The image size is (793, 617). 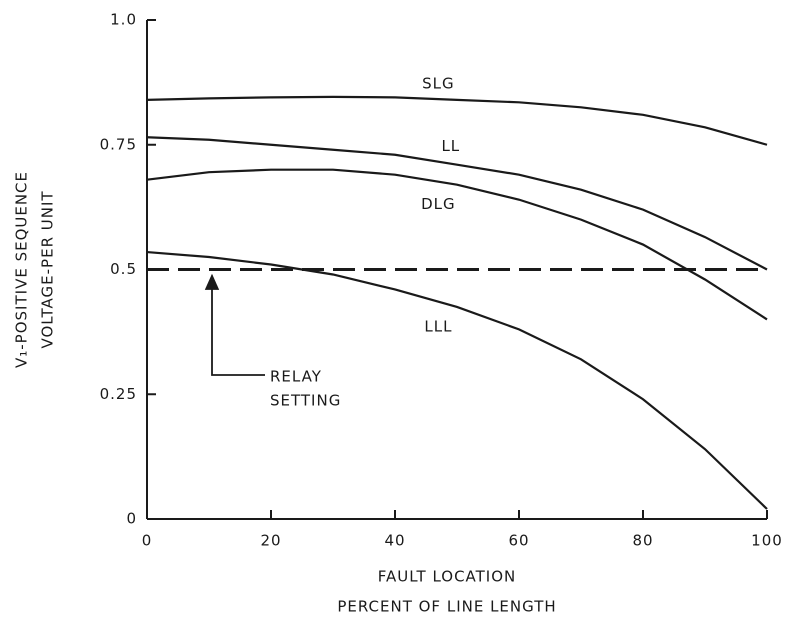 I want to click on x-axis-label: FAULT LOCATION, so click(x=447, y=577).